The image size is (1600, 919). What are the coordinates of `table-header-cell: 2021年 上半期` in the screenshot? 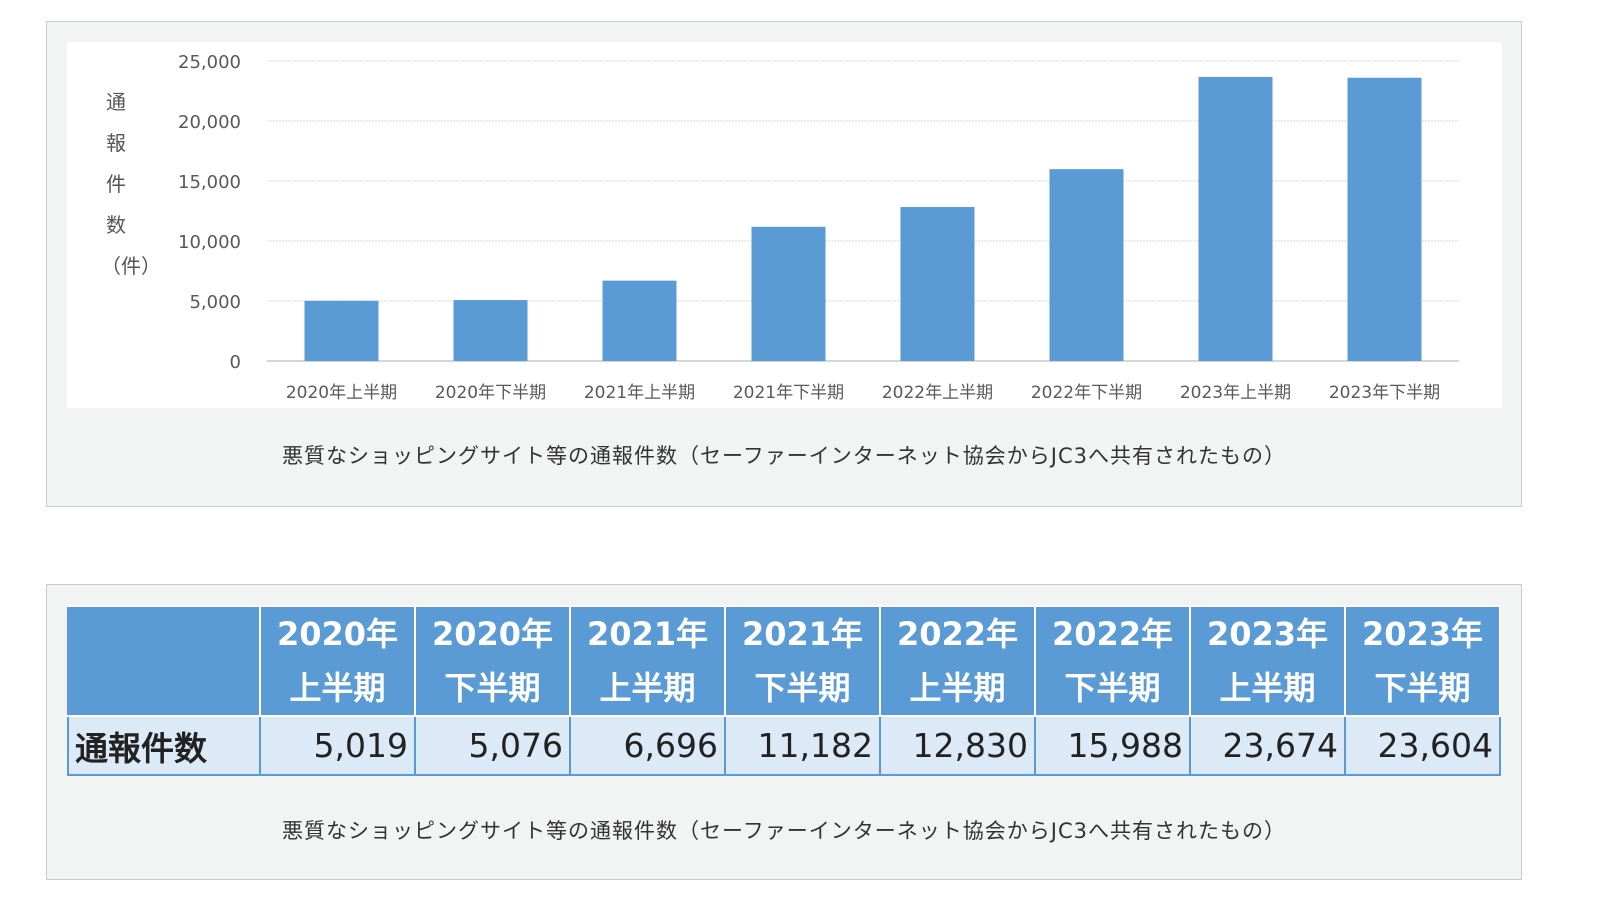 It's located at (647, 661).